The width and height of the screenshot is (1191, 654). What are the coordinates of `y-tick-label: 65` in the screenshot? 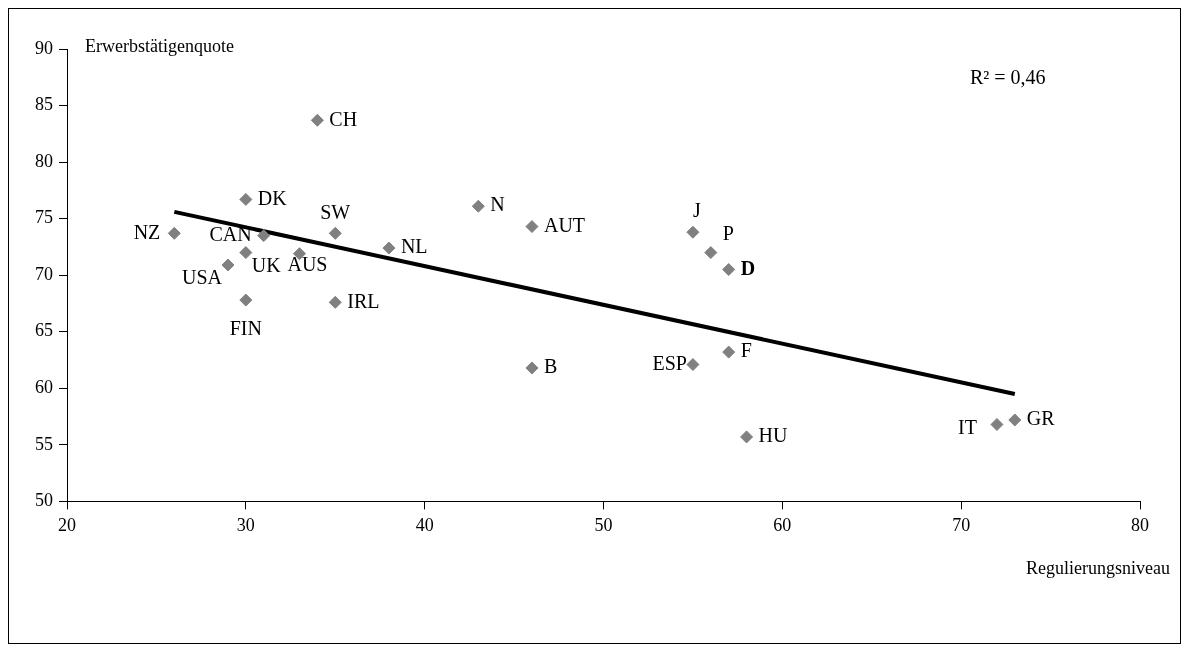 It's located at (44, 330).